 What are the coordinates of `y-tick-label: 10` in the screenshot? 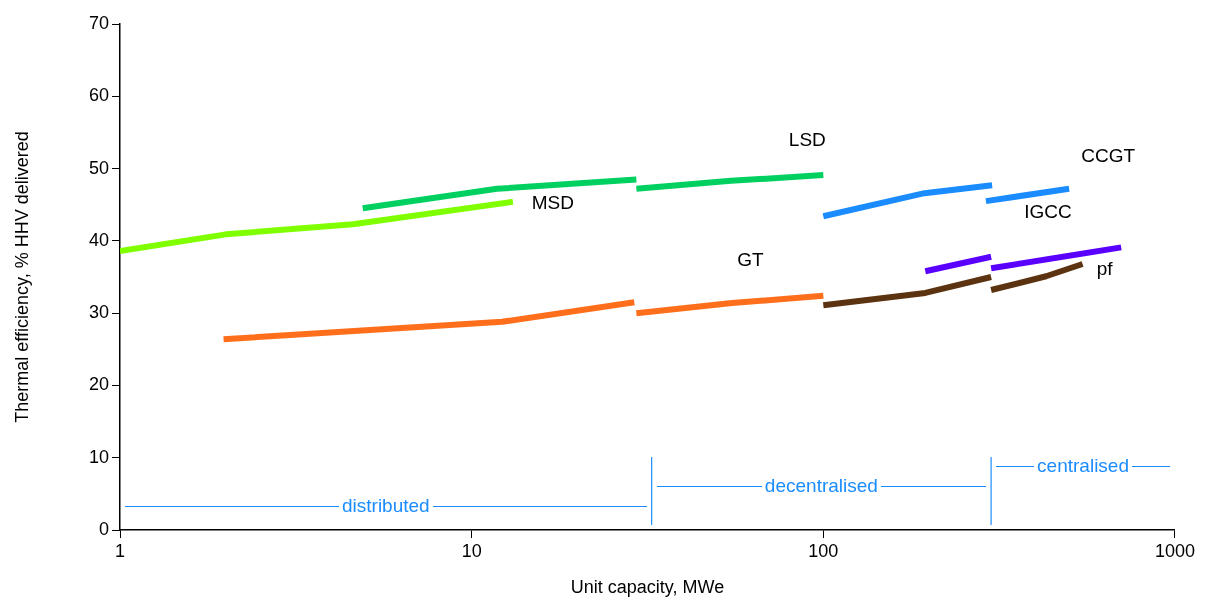 It's located at (98, 456).